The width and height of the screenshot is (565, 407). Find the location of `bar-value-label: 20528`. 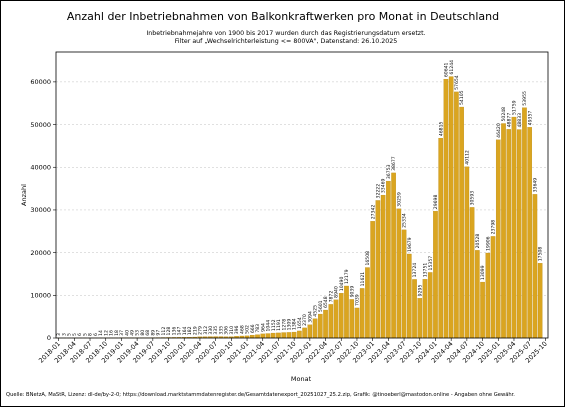

bar-value-label: 20528 is located at coordinates (478, 241).